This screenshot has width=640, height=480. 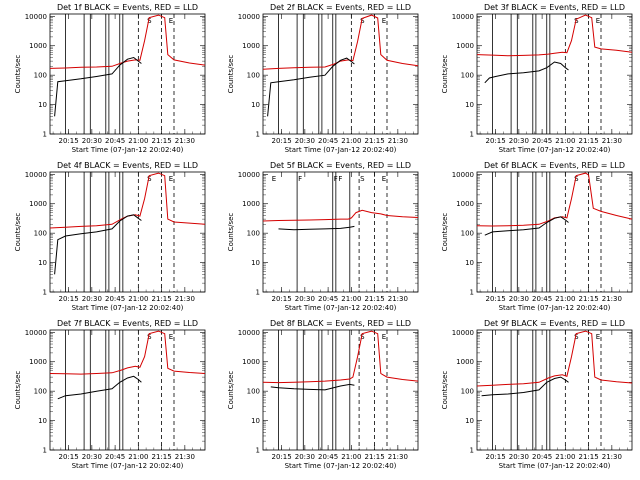 I want to click on panel-title: Det 8f BLACK = Events, RED = LLD, so click(x=340, y=323).